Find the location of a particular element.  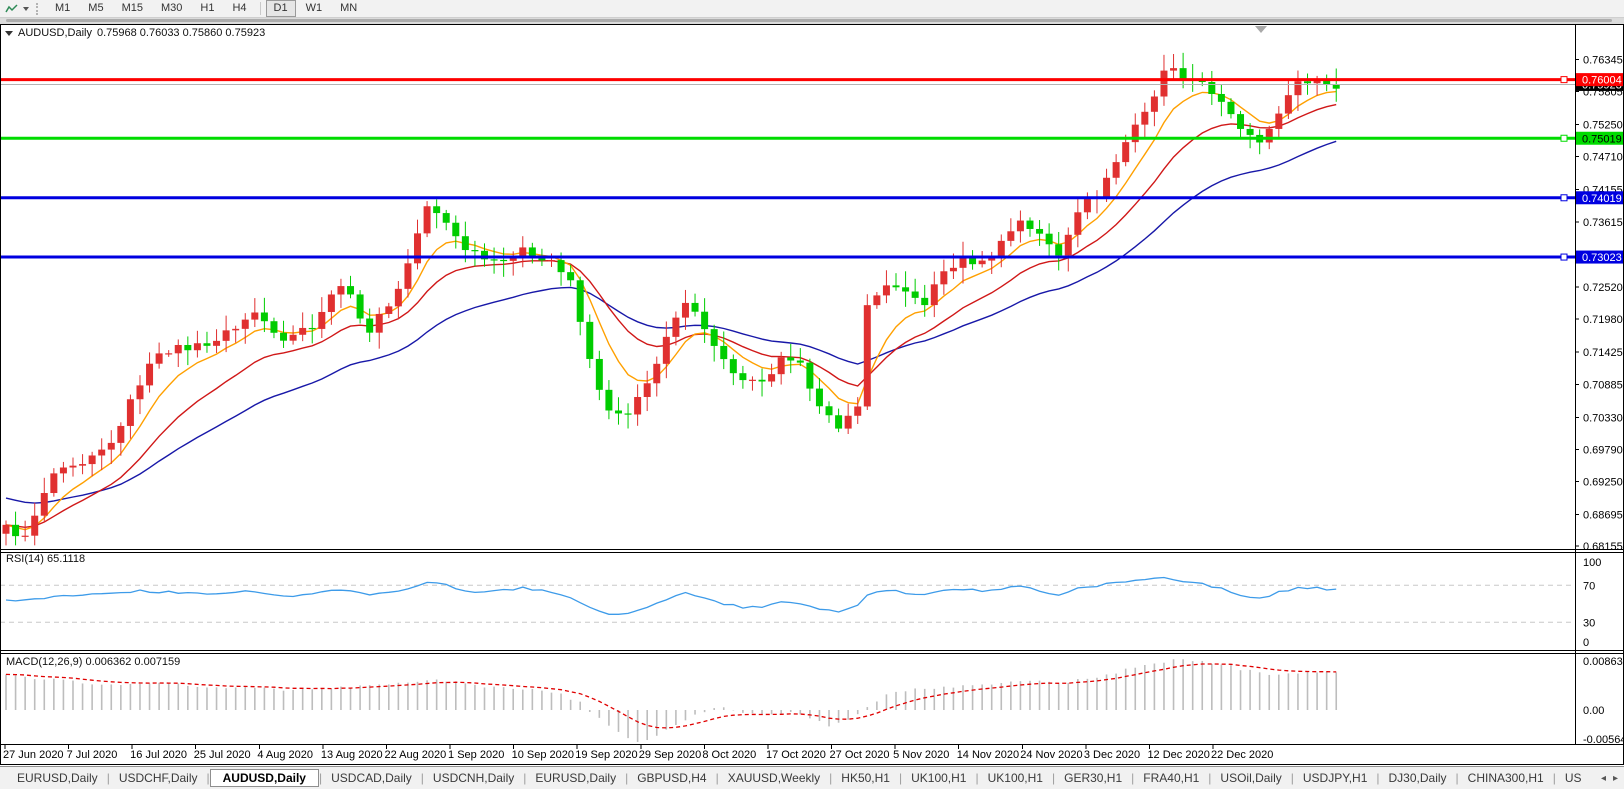

svg-text: 0.72520 is located at coordinates (1603, 288).